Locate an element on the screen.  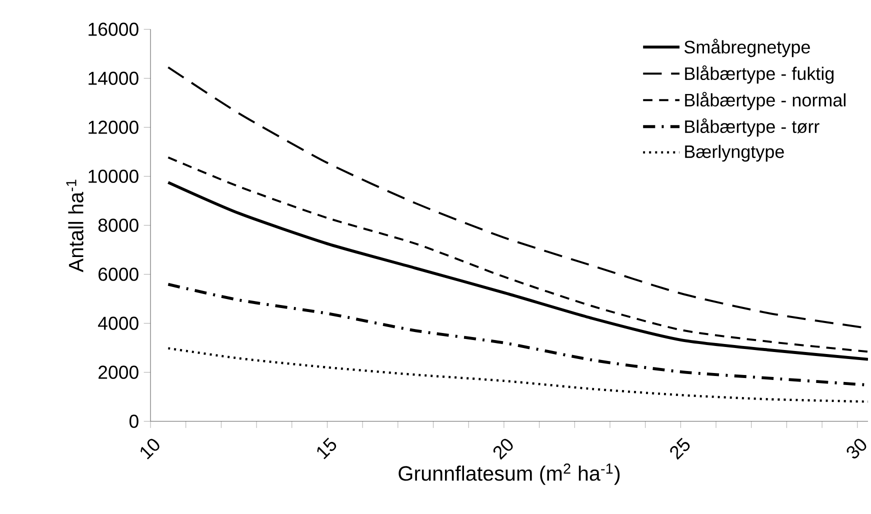
y-tick-label: 8000 is located at coordinates (118, 225).